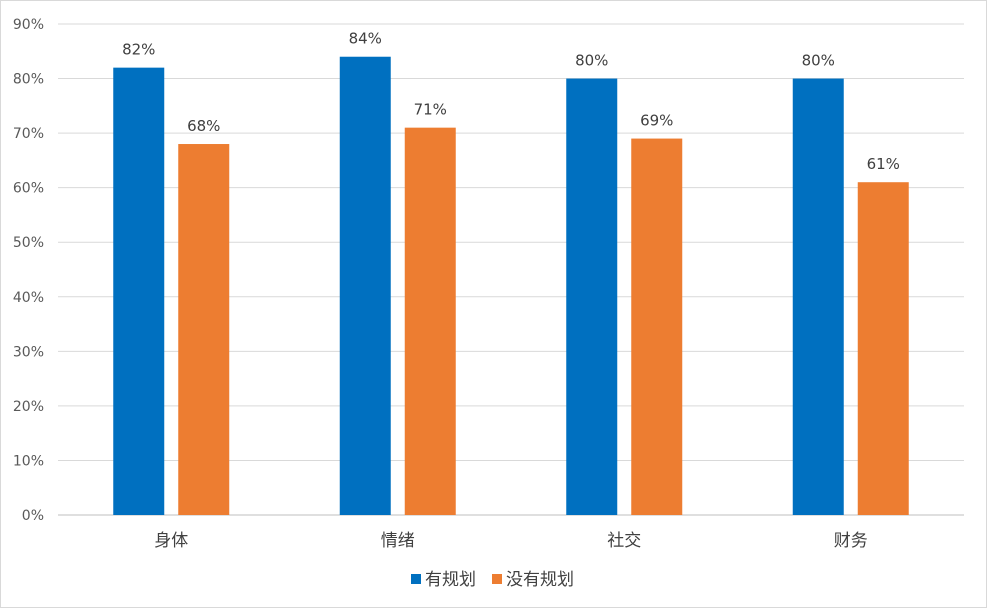  Describe the element at coordinates (883, 164) in the screenshot. I see `data-label: 61%` at that location.